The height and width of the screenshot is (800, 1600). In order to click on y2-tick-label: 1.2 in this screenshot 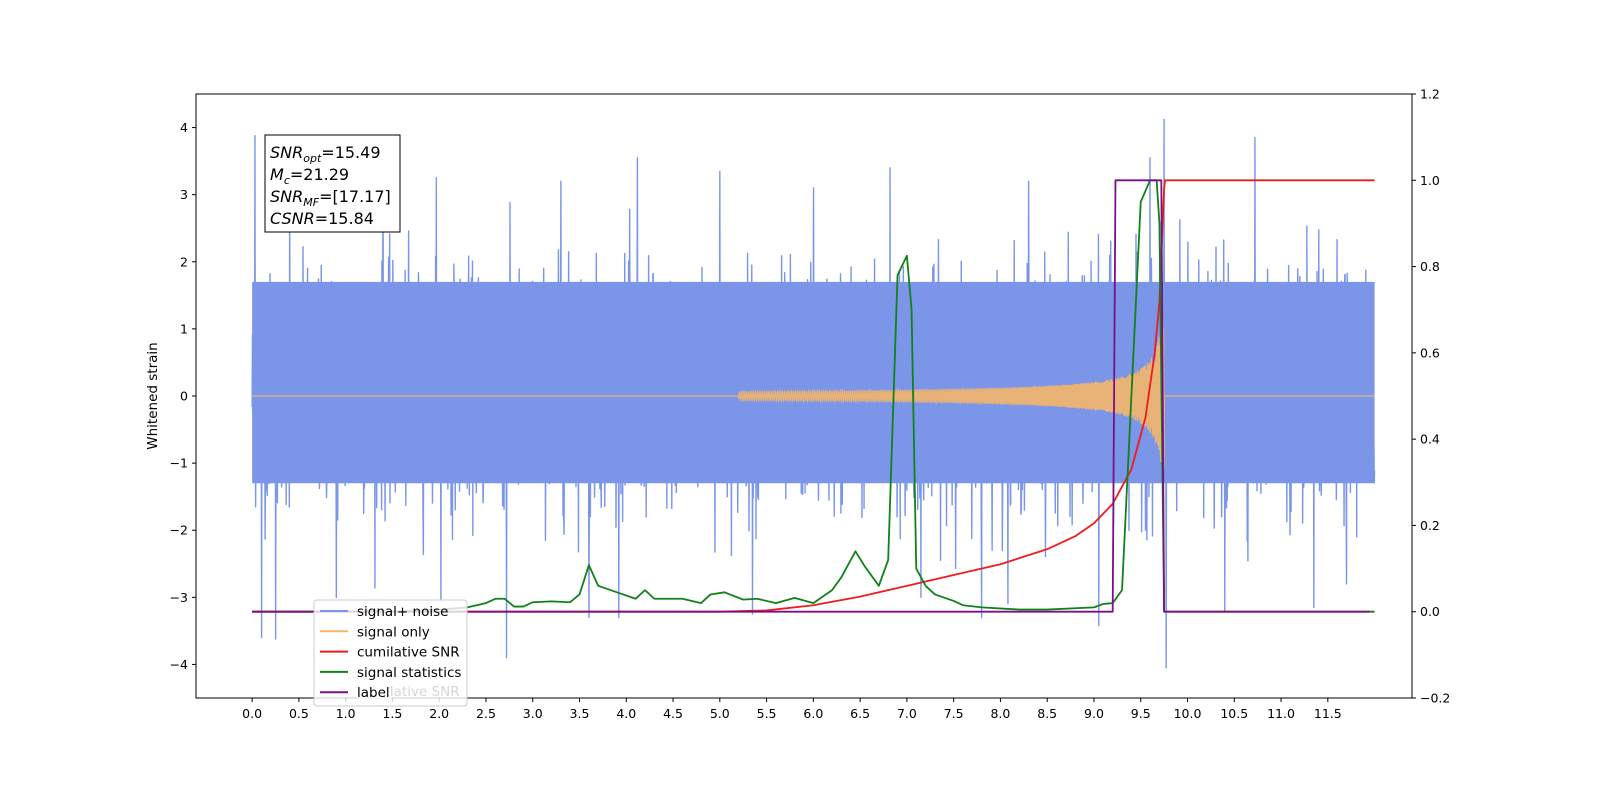, I will do `click(1430, 94)`.